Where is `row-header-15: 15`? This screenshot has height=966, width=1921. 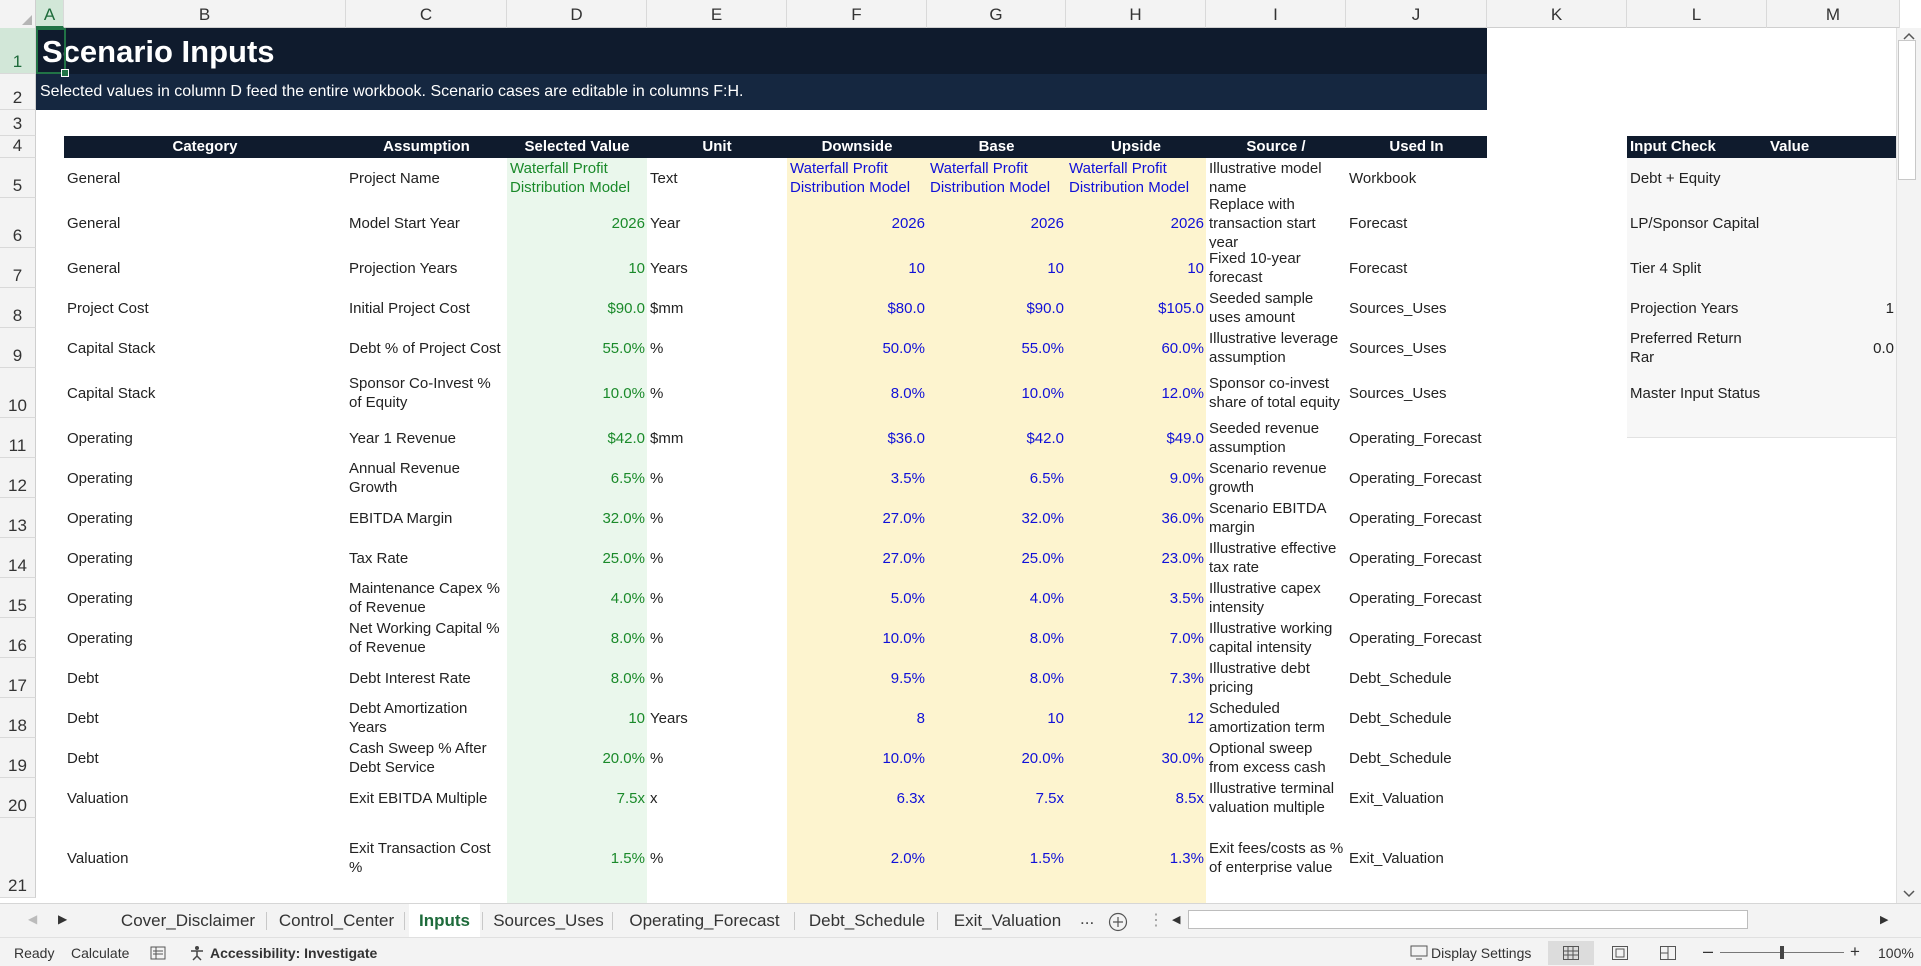
row-header-15: 15 is located at coordinates (18, 598).